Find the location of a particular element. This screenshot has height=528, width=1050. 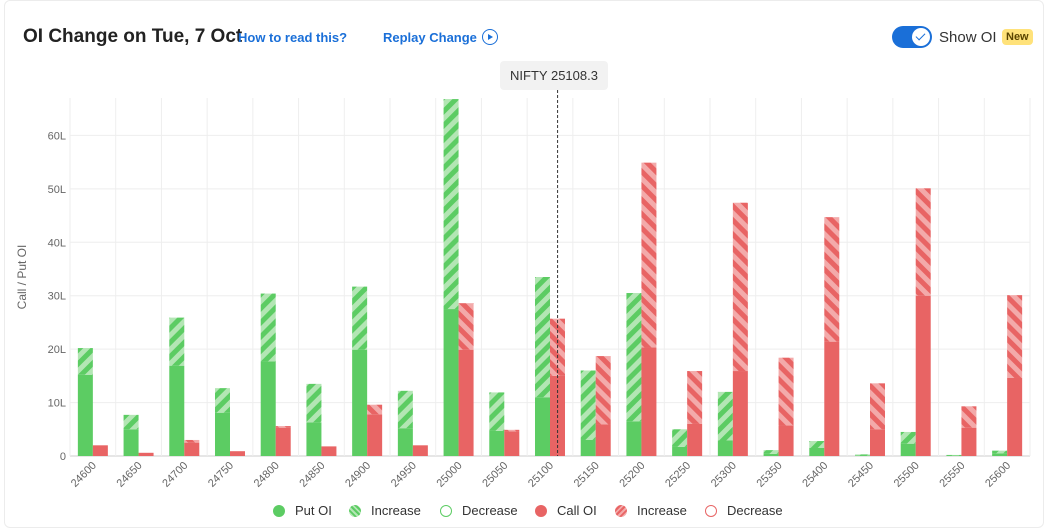

x-tick-label: 24900 is located at coordinates (358, 475).